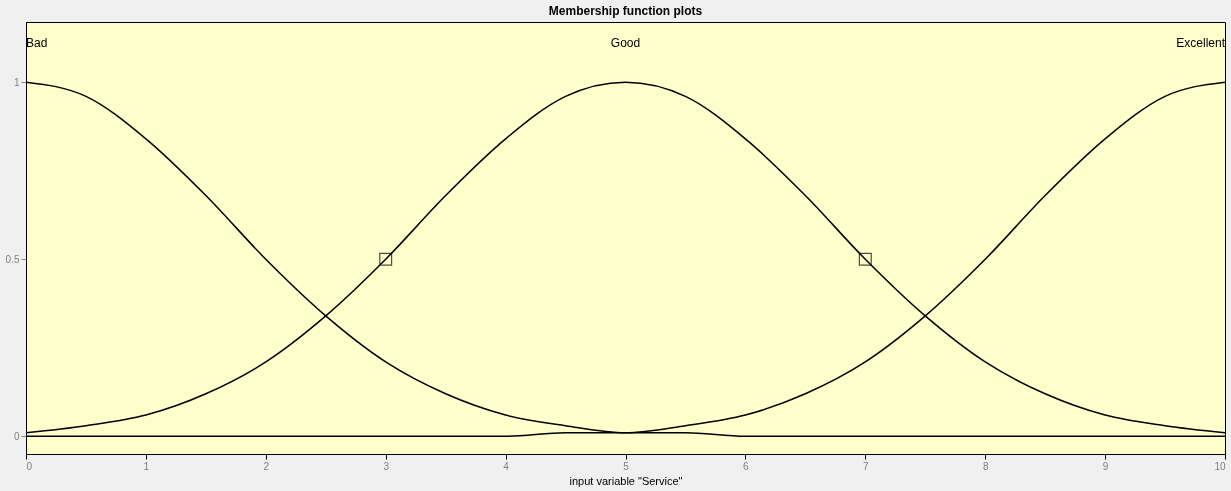 Image resolution: width=1231 pixels, height=491 pixels. What do you see at coordinates (625, 11) in the screenshot?
I see `chart-title: Membership function plots` at bounding box center [625, 11].